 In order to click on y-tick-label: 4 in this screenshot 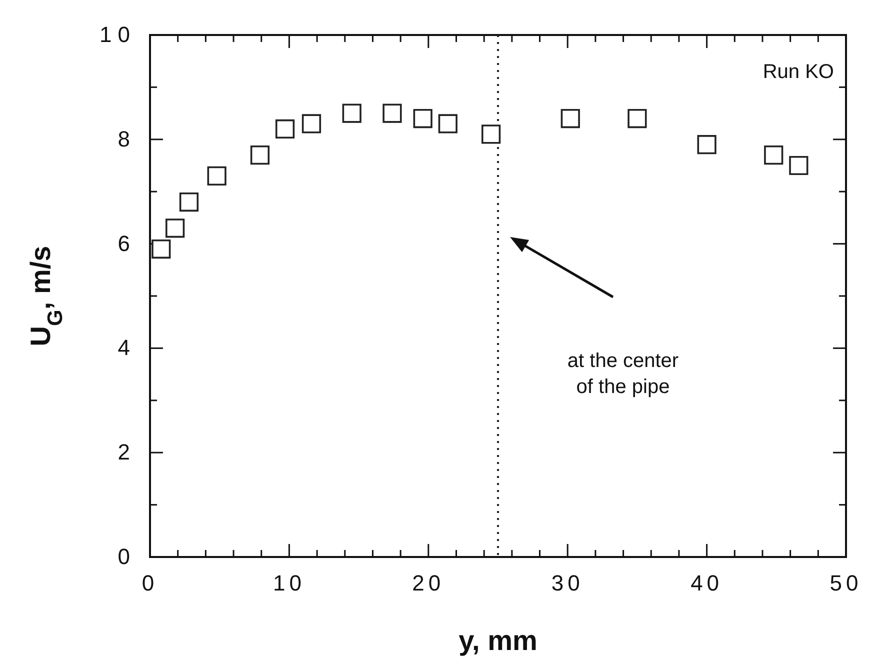, I will do `click(127, 347)`.